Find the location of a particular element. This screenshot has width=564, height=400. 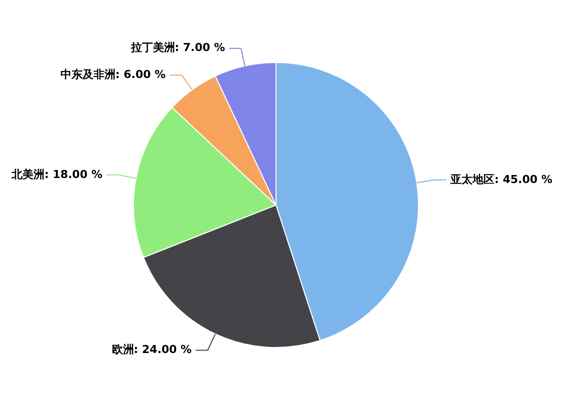

slice-label: 北美洲: 18.00 % is located at coordinates (56, 174).